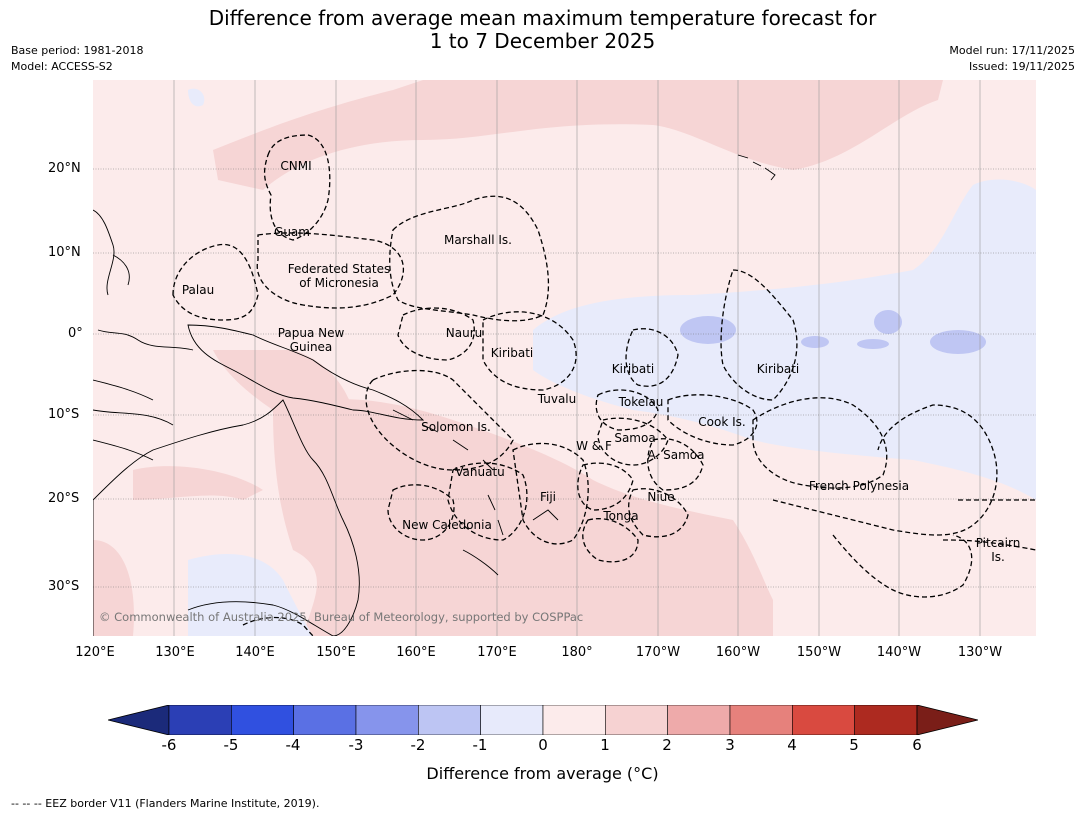 The height and width of the screenshot is (816, 1085). I want to click on lon-label: 170°E, so click(497, 652).